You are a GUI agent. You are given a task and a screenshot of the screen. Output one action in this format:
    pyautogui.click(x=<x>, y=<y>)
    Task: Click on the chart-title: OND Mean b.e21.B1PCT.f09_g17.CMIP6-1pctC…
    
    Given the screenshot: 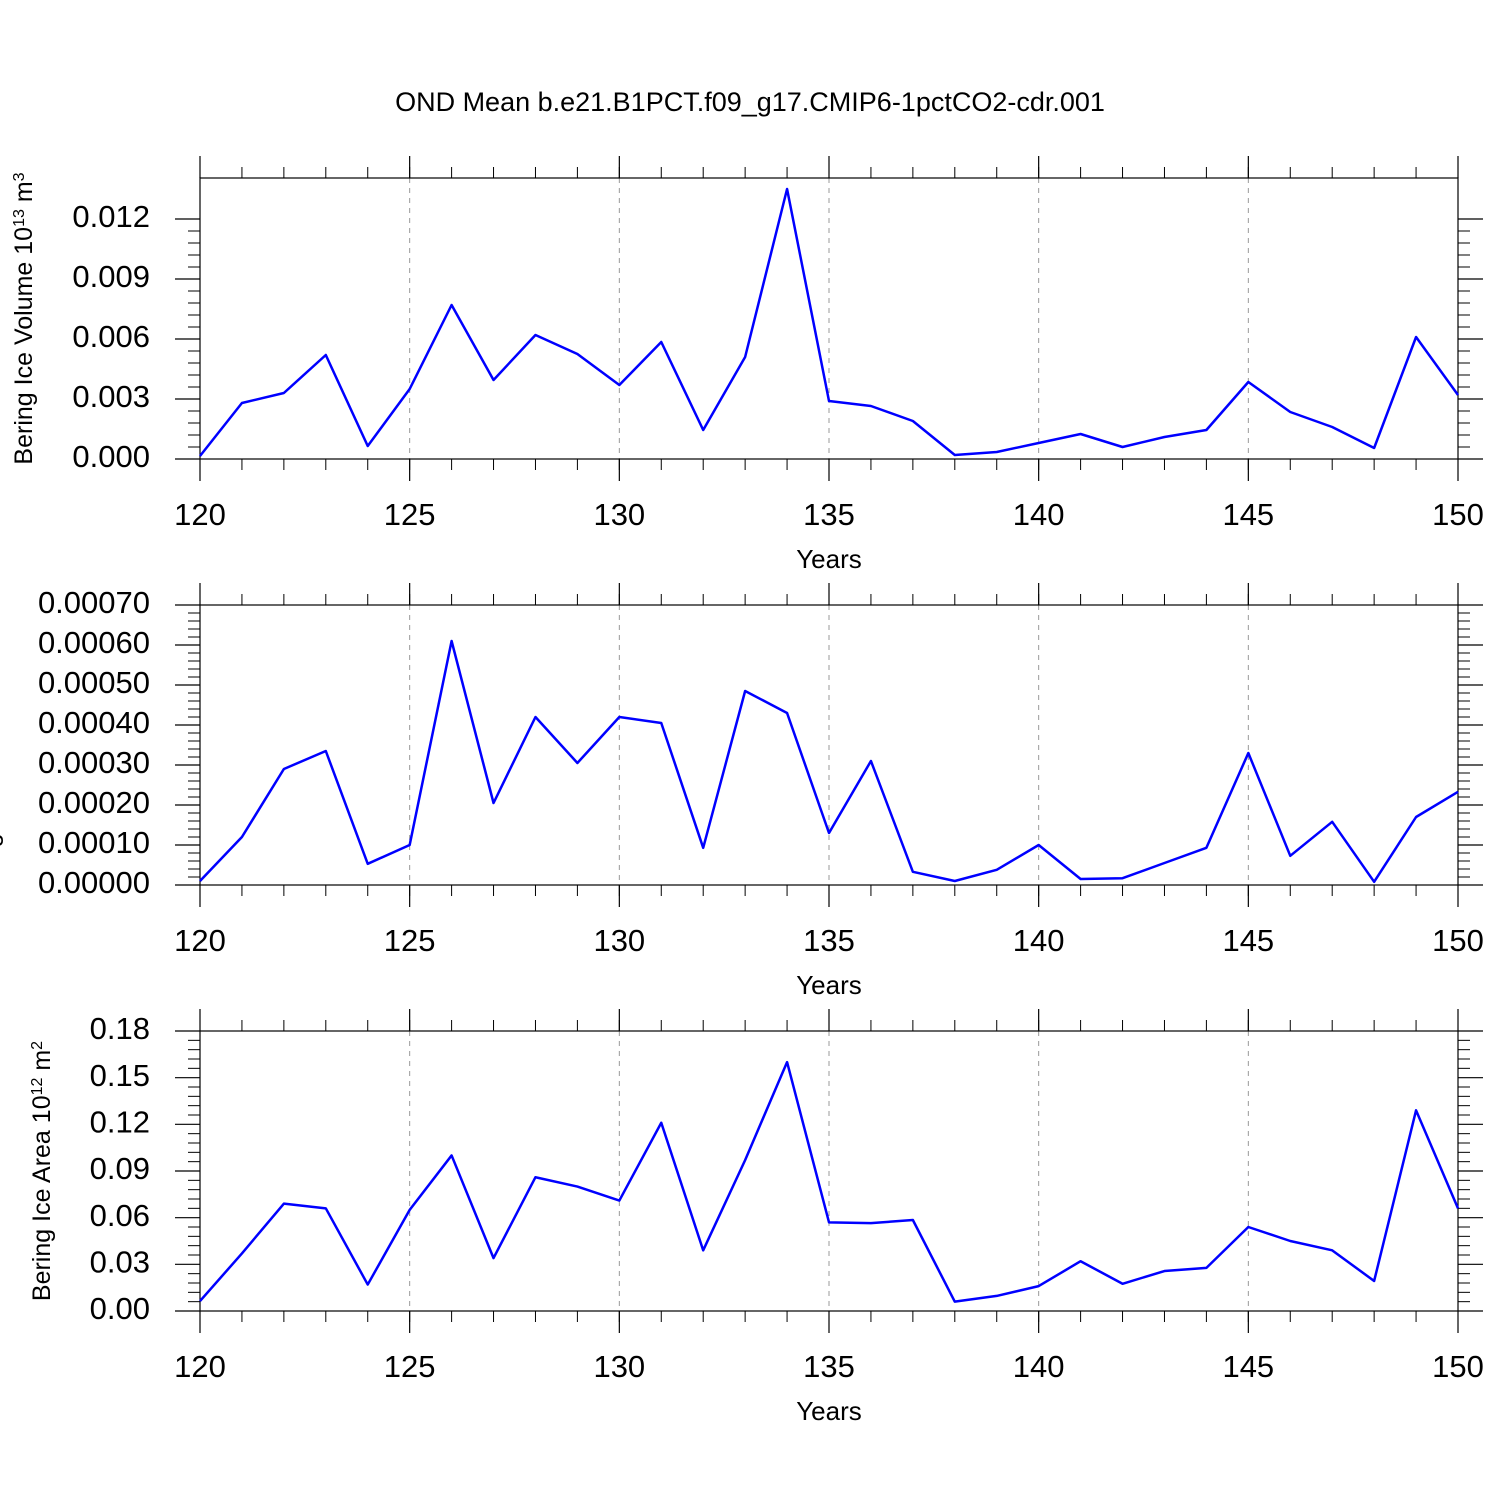 What is the action you would take?
    pyautogui.click(x=750, y=102)
    